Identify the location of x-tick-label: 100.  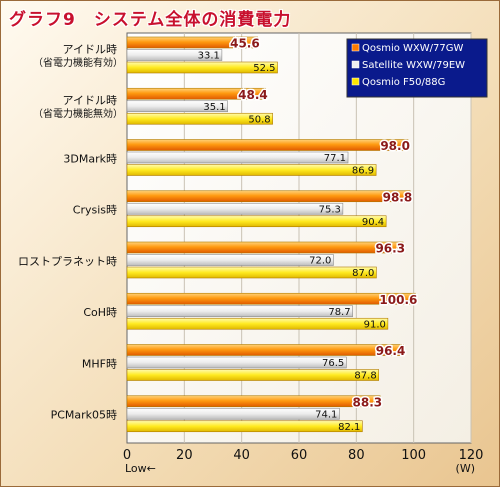
(413, 455).